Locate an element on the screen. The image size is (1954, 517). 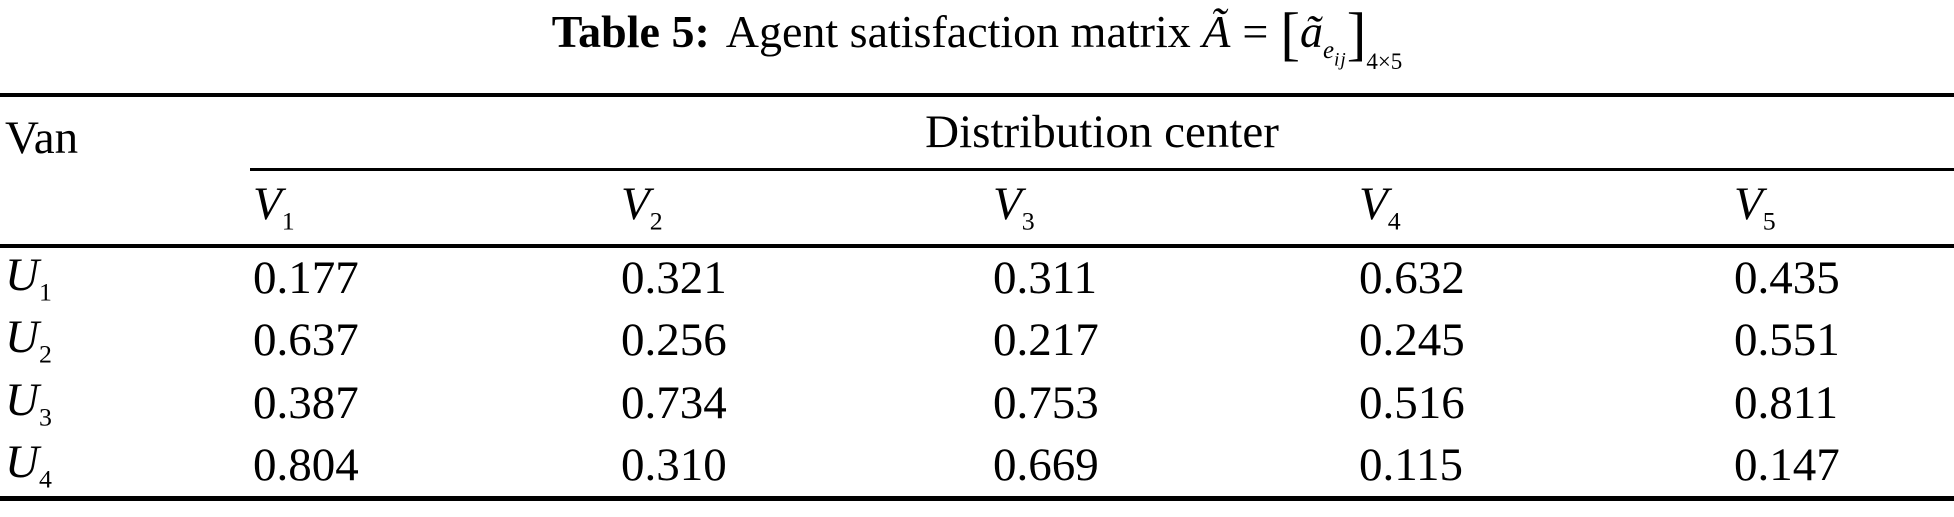
column-header-v4: V4 is located at coordinates (1543, 208).